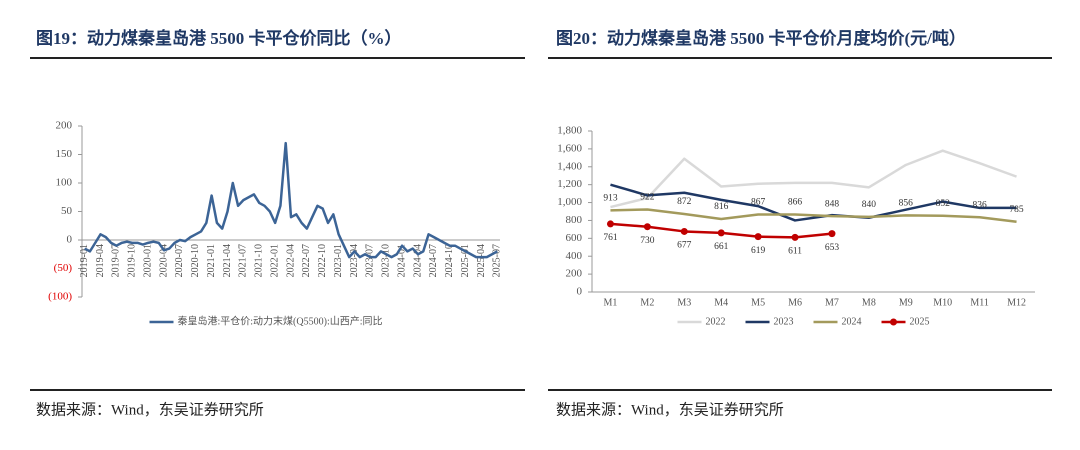 The image size is (1080, 450). Describe the element at coordinates (211, 260) in the screenshot. I see `x-tick-label: 2021-01` at that location.